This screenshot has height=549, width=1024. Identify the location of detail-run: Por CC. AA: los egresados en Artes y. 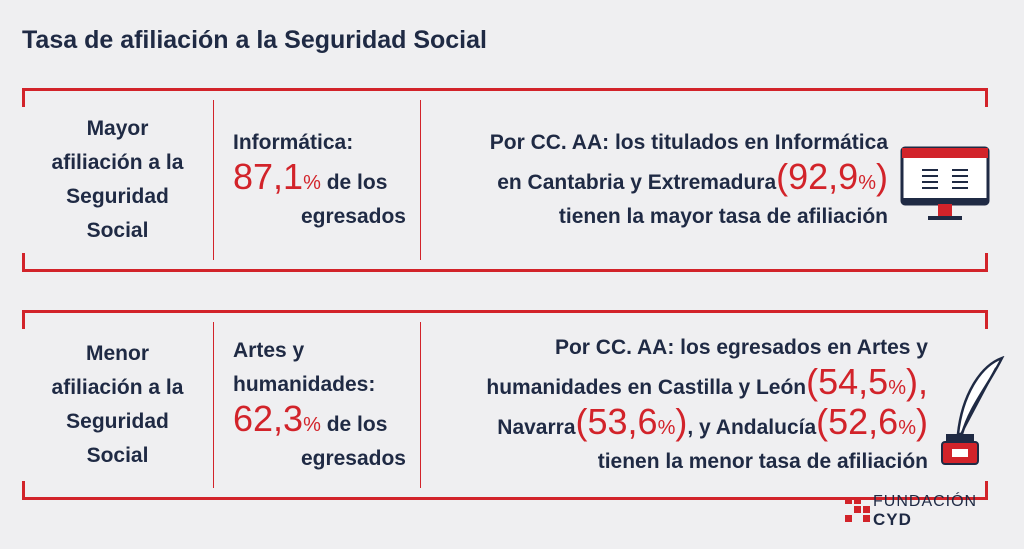
(741, 347).